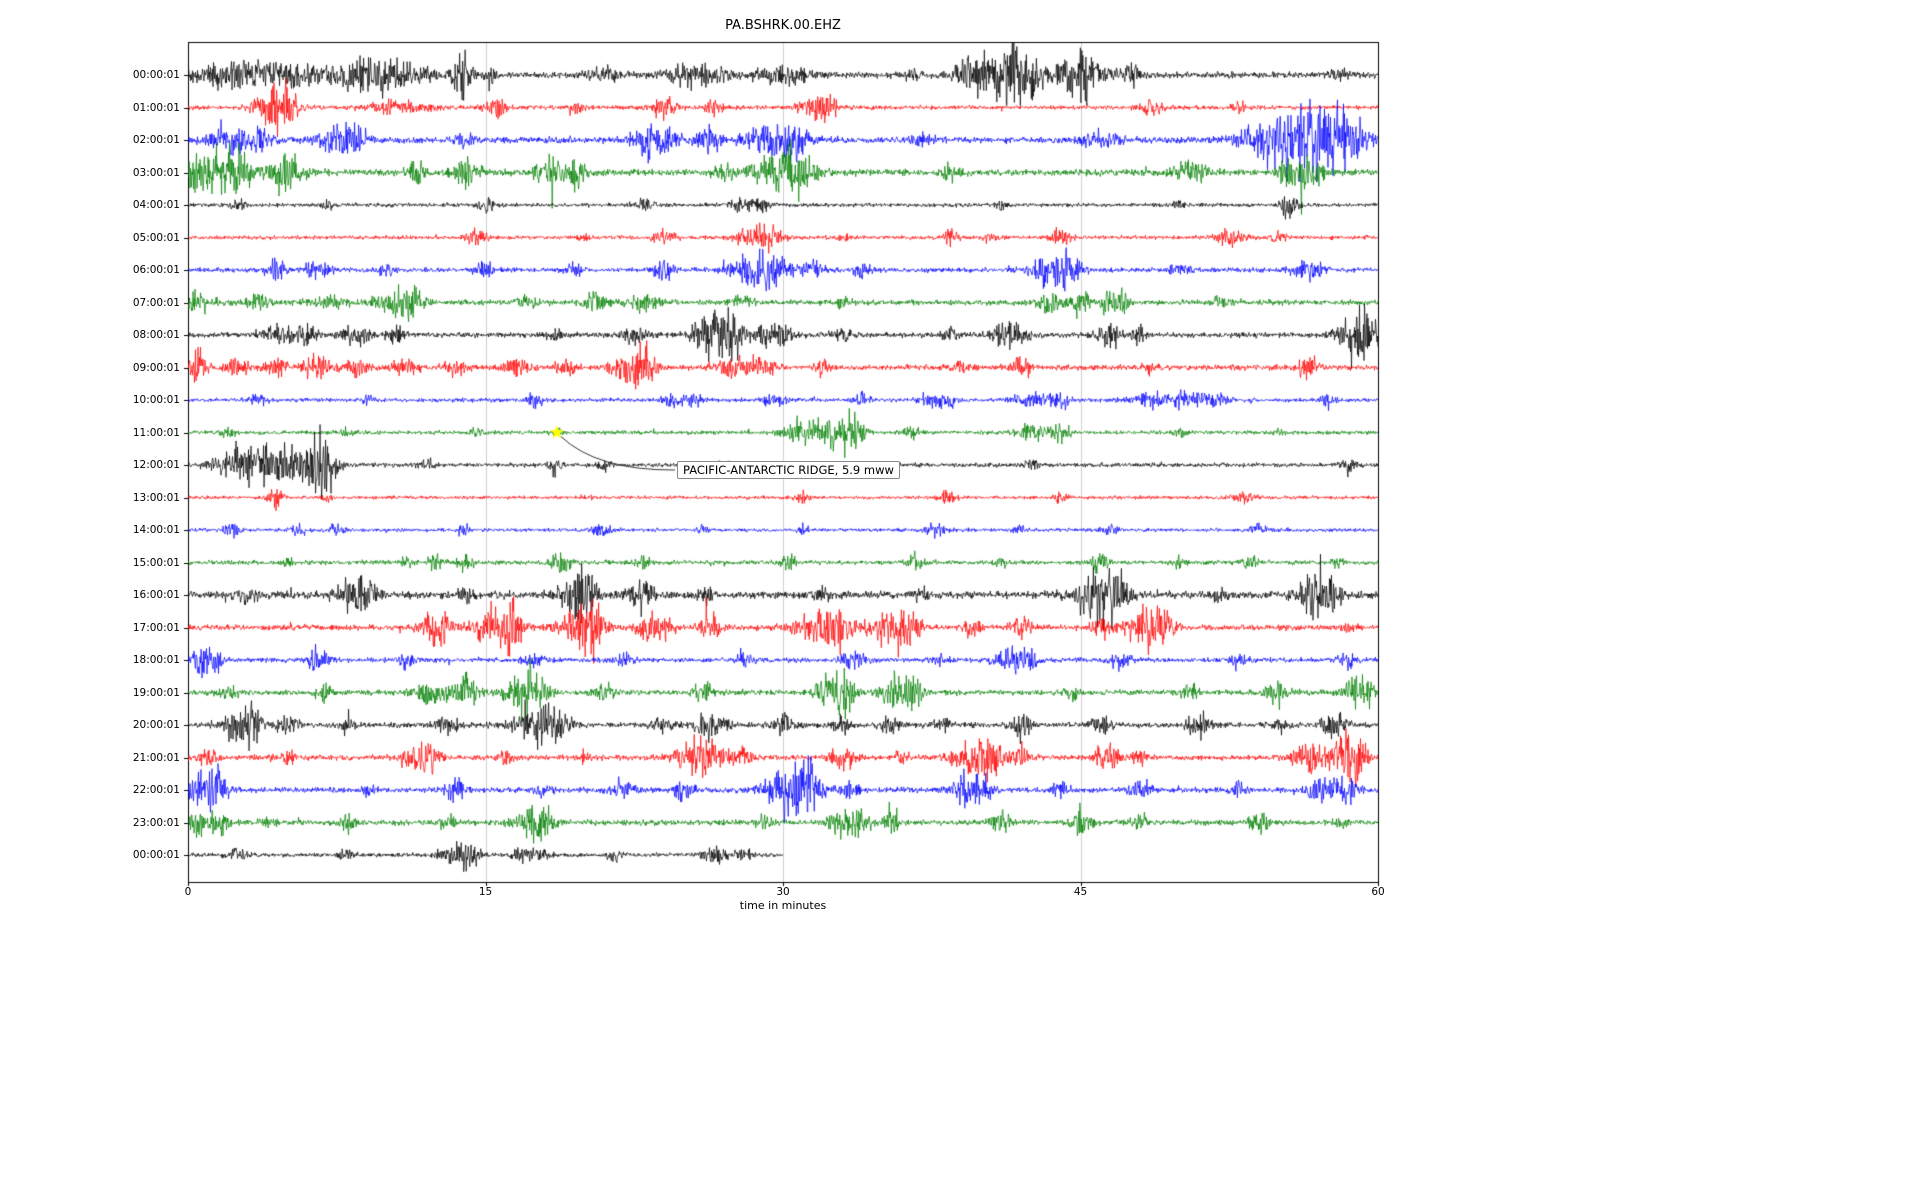 This screenshot has width=1920, height=1200. Describe the element at coordinates (788, 470) in the screenshot. I see `event-annotation-label: PACIFIC-ANTARCTIC RIDGE, 5.9 mww` at that location.